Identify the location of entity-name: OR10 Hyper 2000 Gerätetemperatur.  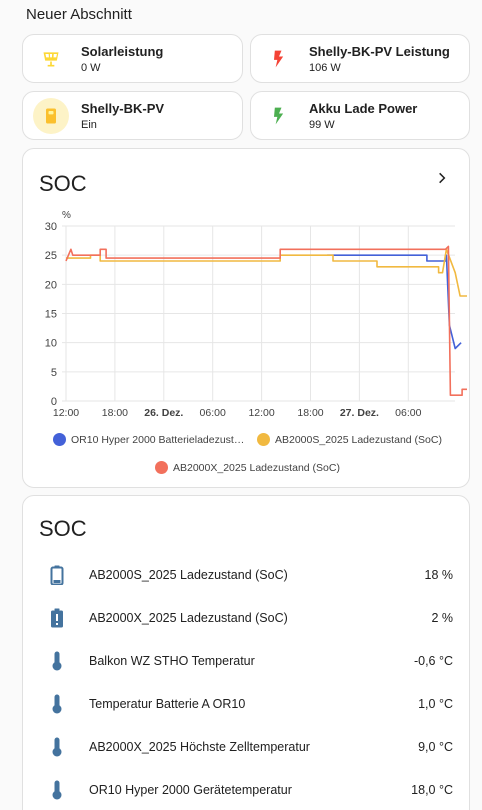
(190, 790).